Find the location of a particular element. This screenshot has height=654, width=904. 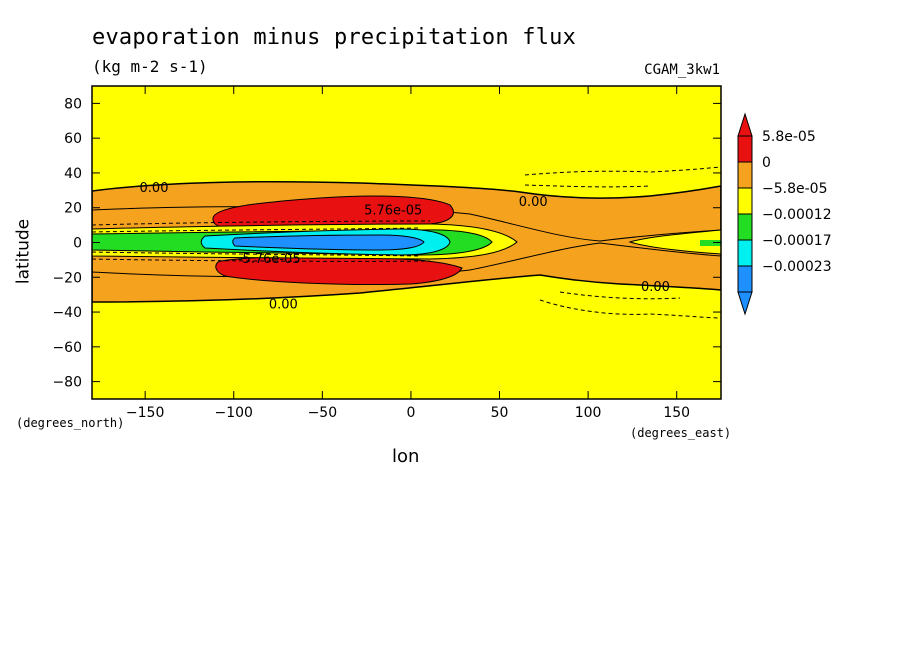

y-tick-label: 40 is located at coordinates (73, 174).